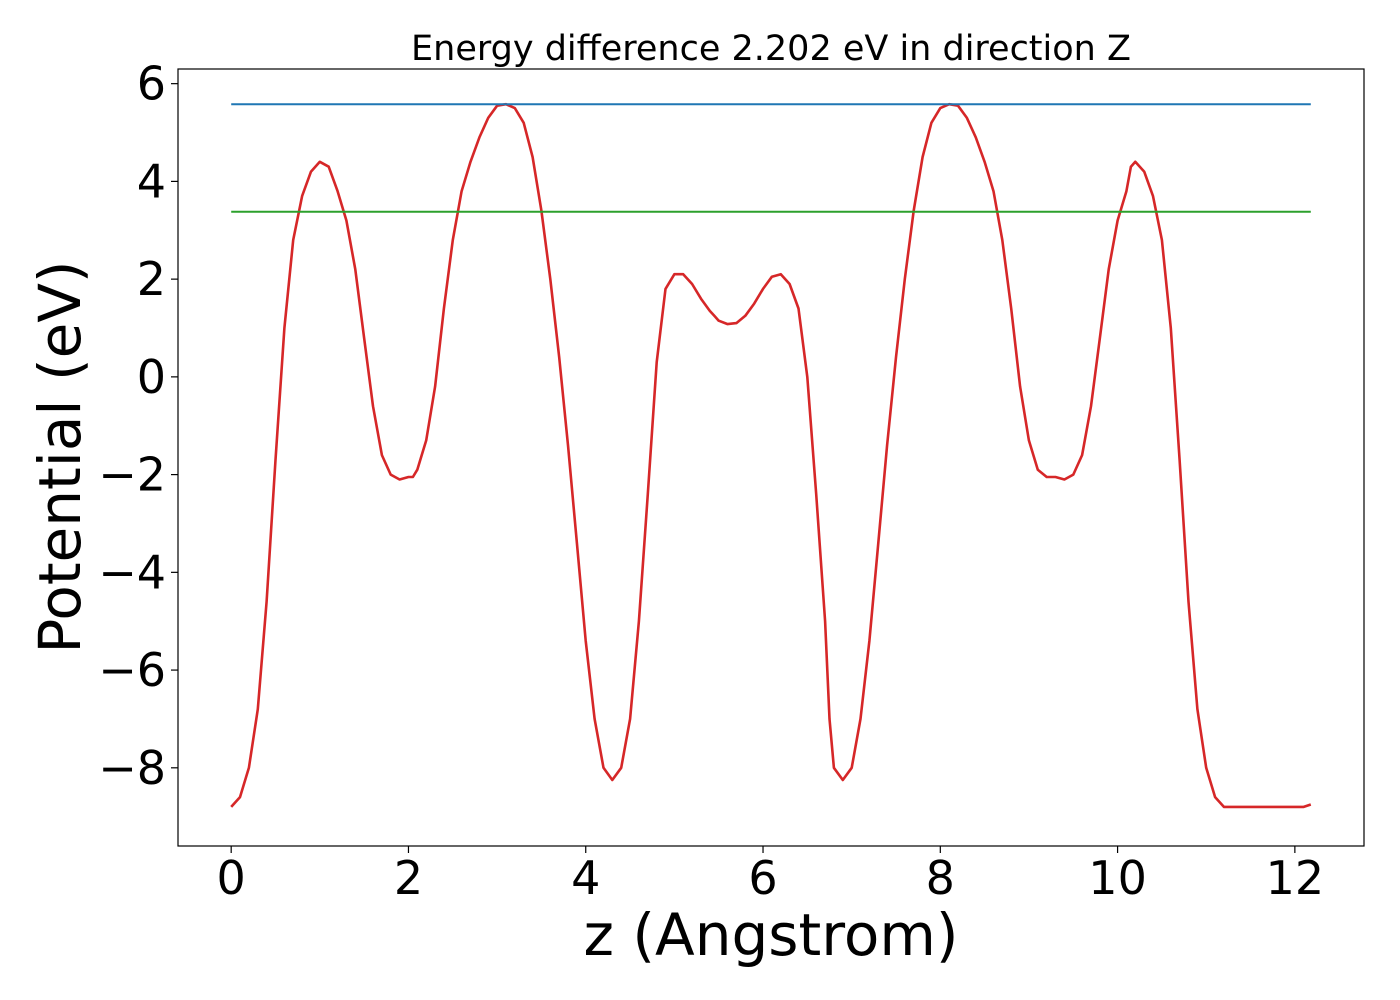  Describe the element at coordinates (60, 456) in the screenshot. I see `y-axis-label: Potential (eV)` at that location.